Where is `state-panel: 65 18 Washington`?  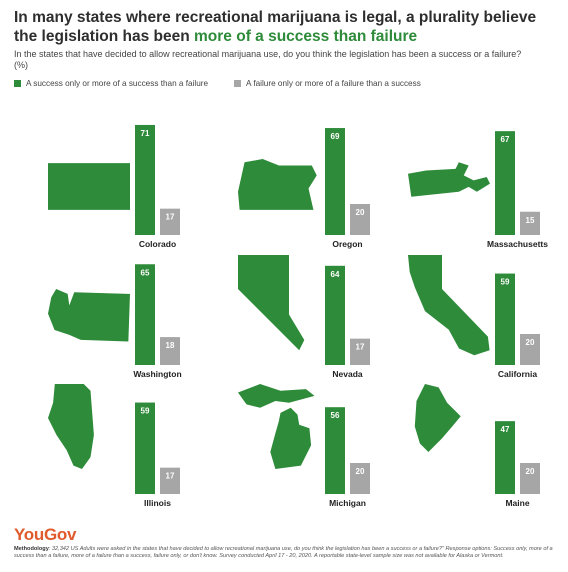
state-panel: 65 18 Washington is located at coordinates (115, 321).